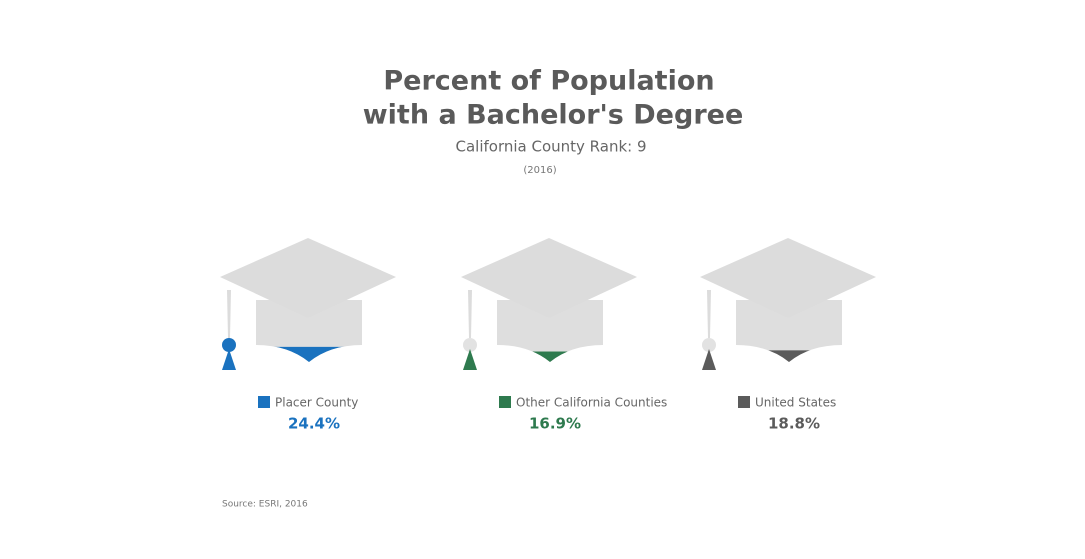  I want to click on chart-note: (2016), so click(539, 170).